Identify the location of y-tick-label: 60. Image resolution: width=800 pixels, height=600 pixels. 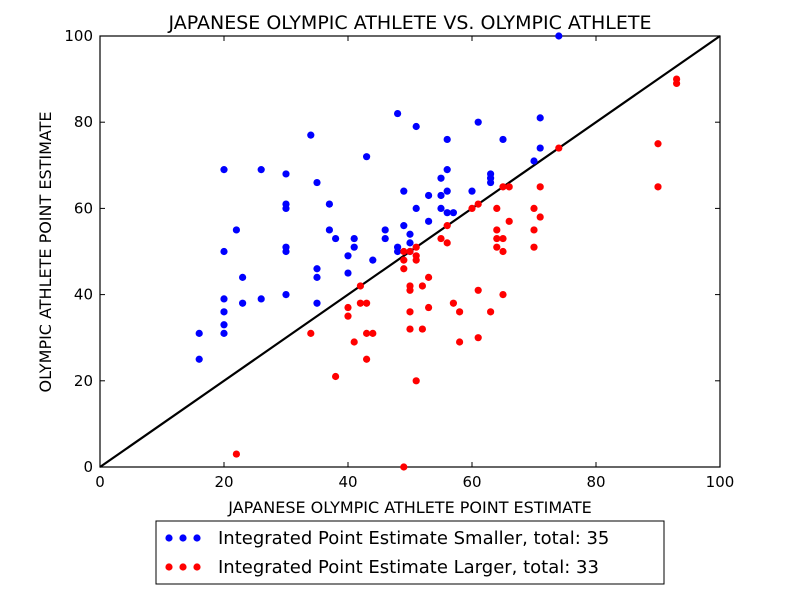
(83, 208).